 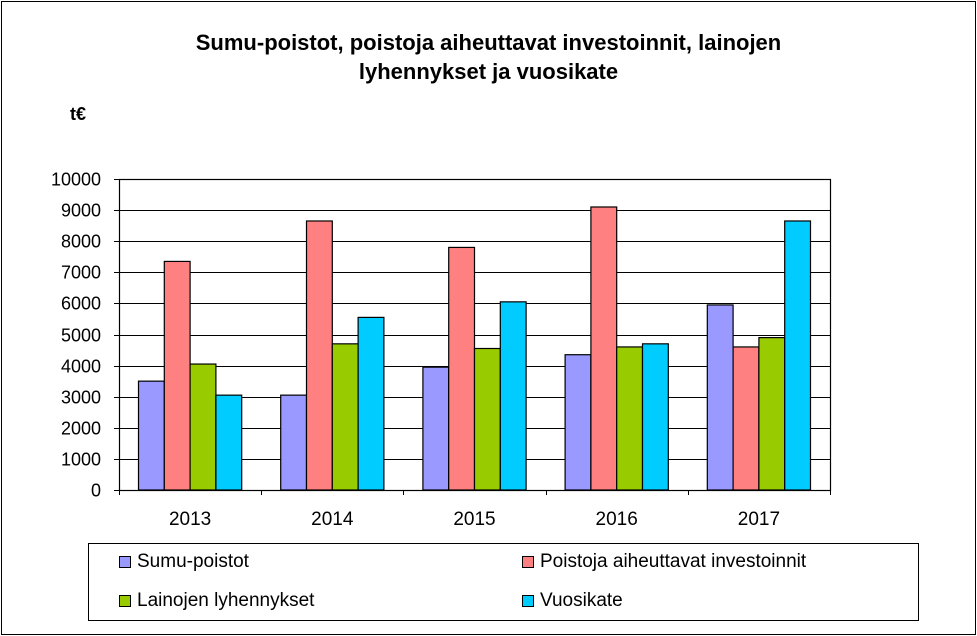 What do you see at coordinates (332, 519) in the screenshot?
I see `x-tick-label: 2014` at bounding box center [332, 519].